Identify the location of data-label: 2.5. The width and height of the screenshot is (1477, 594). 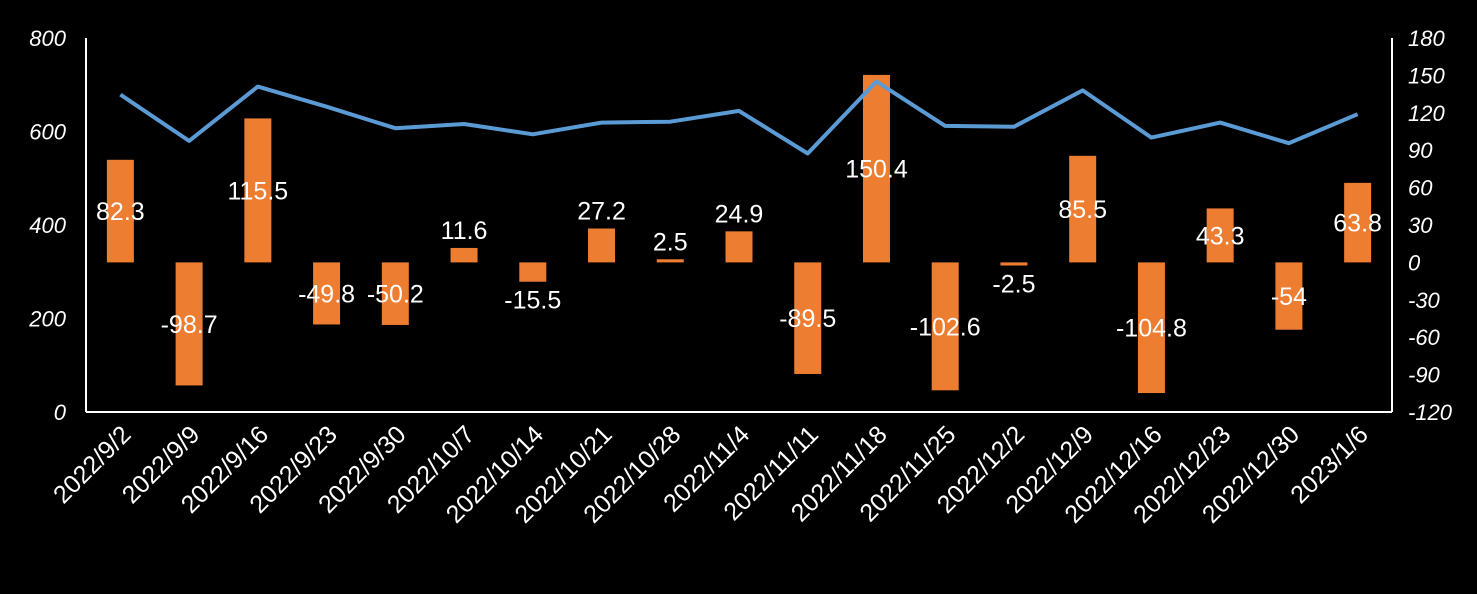
(670, 242).